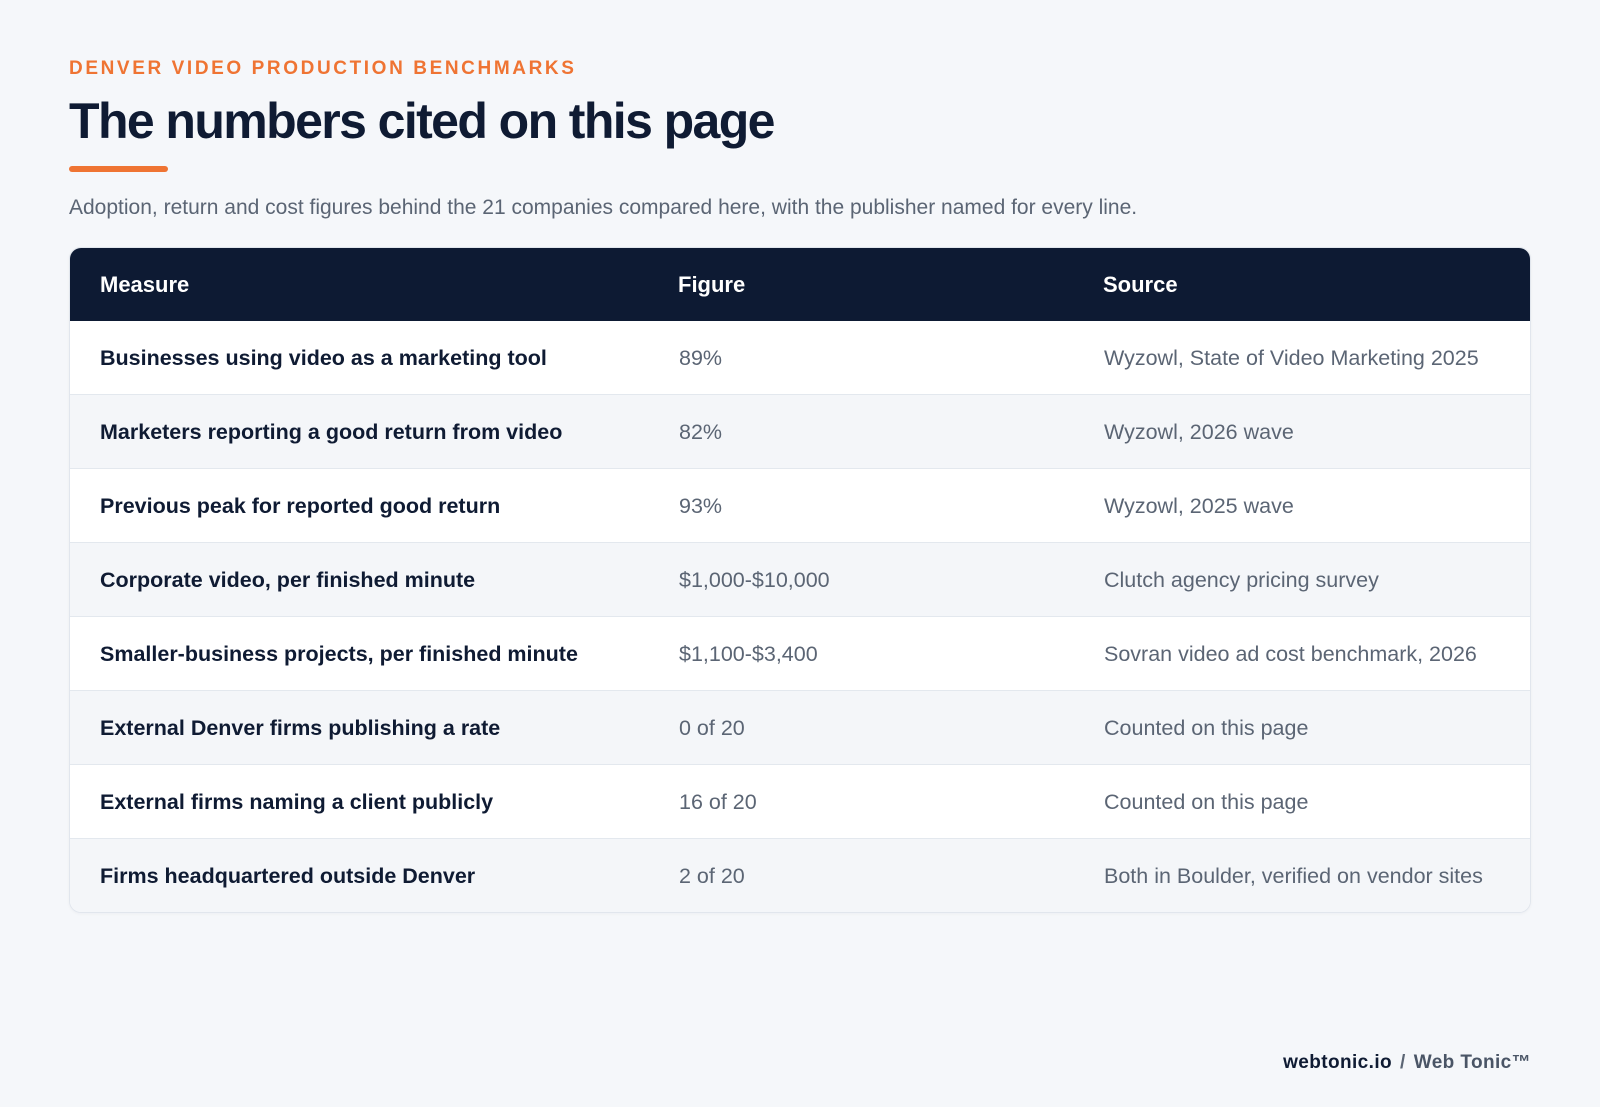  What do you see at coordinates (701, 506) in the screenshot?
I see `figure-cell: 93%` at bounding box center [701, 506].